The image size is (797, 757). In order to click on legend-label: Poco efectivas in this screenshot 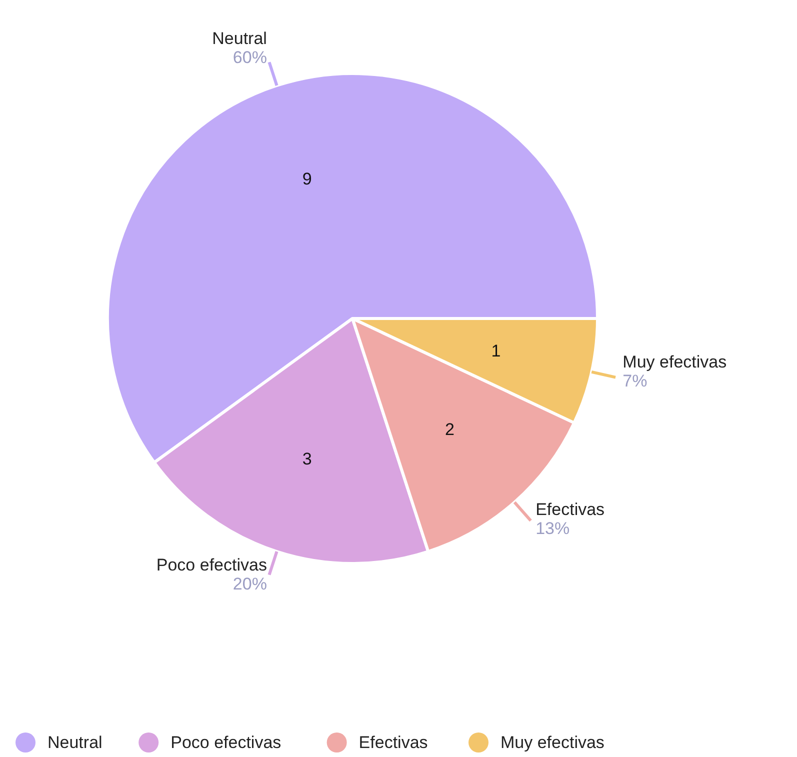, I will do `click(226, 742)`.